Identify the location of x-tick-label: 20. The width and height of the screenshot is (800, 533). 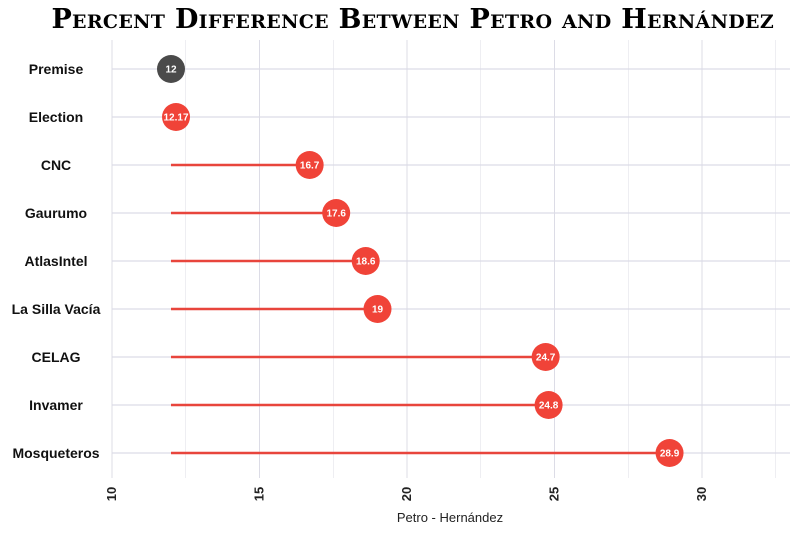
(406, 494).